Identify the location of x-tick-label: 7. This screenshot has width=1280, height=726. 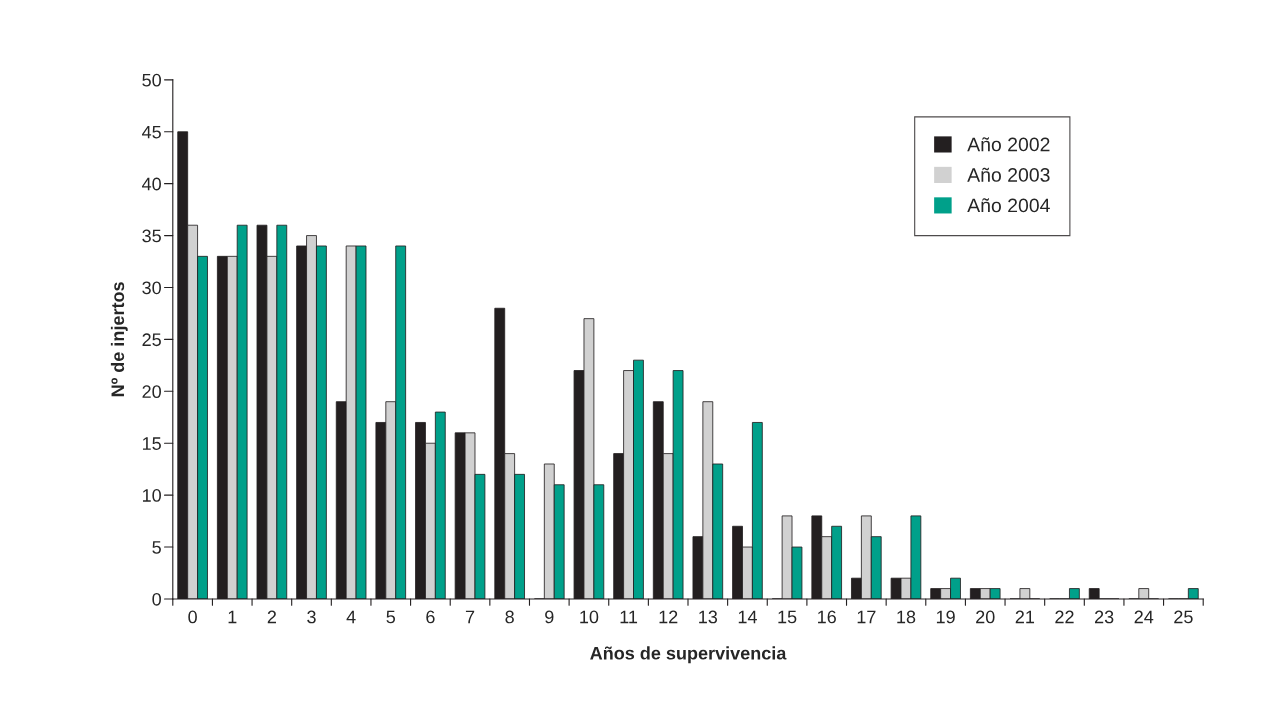
(470, 617).